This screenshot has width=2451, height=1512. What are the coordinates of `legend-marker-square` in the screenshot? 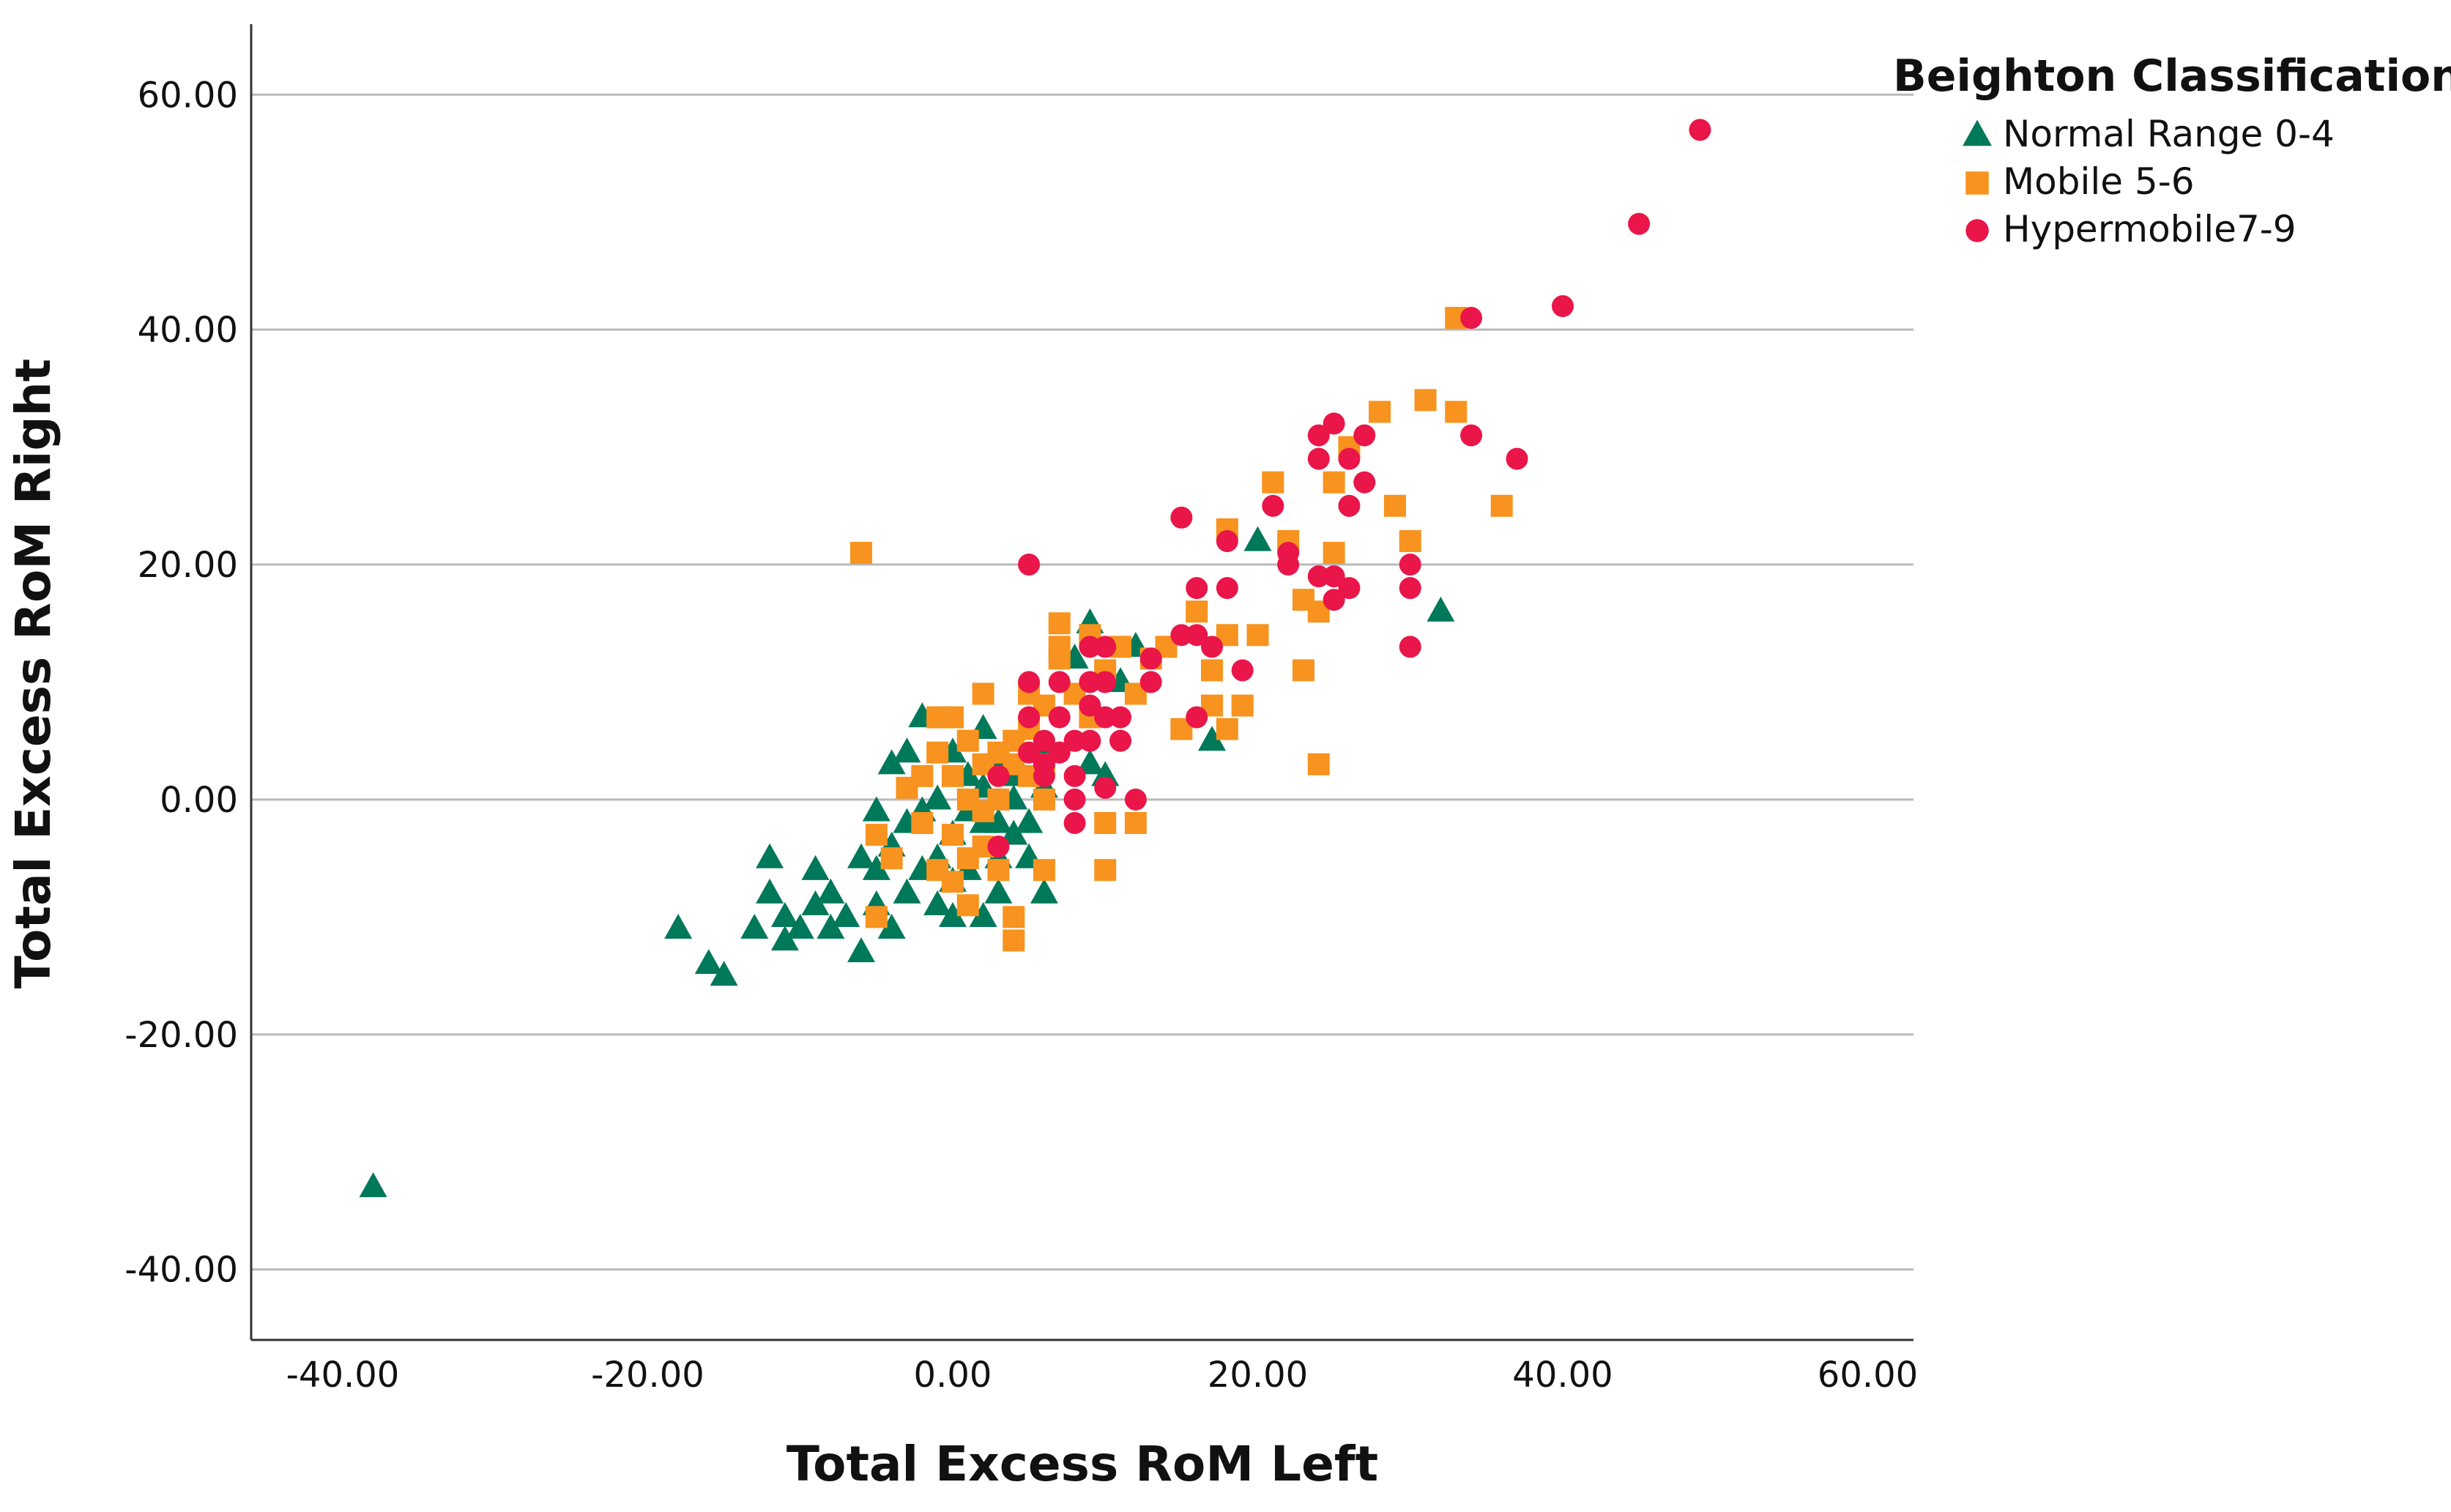 It's located at (1977, 183).